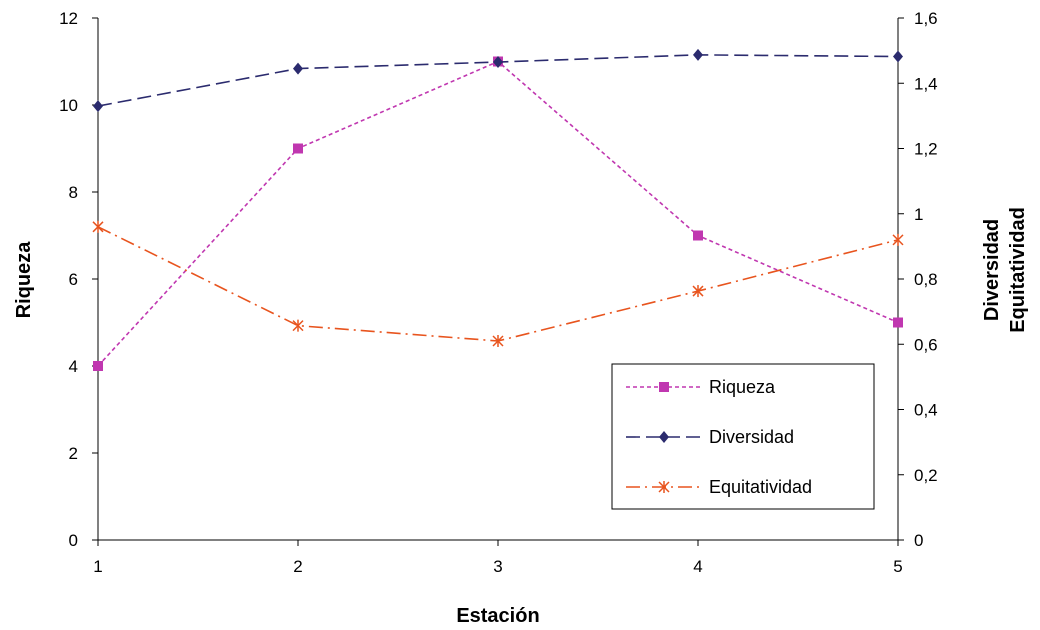 Image resolution: width=1040 pixels, height=630 pixels. I want to click on right-y-tick-label: 0, so click(918, 540).